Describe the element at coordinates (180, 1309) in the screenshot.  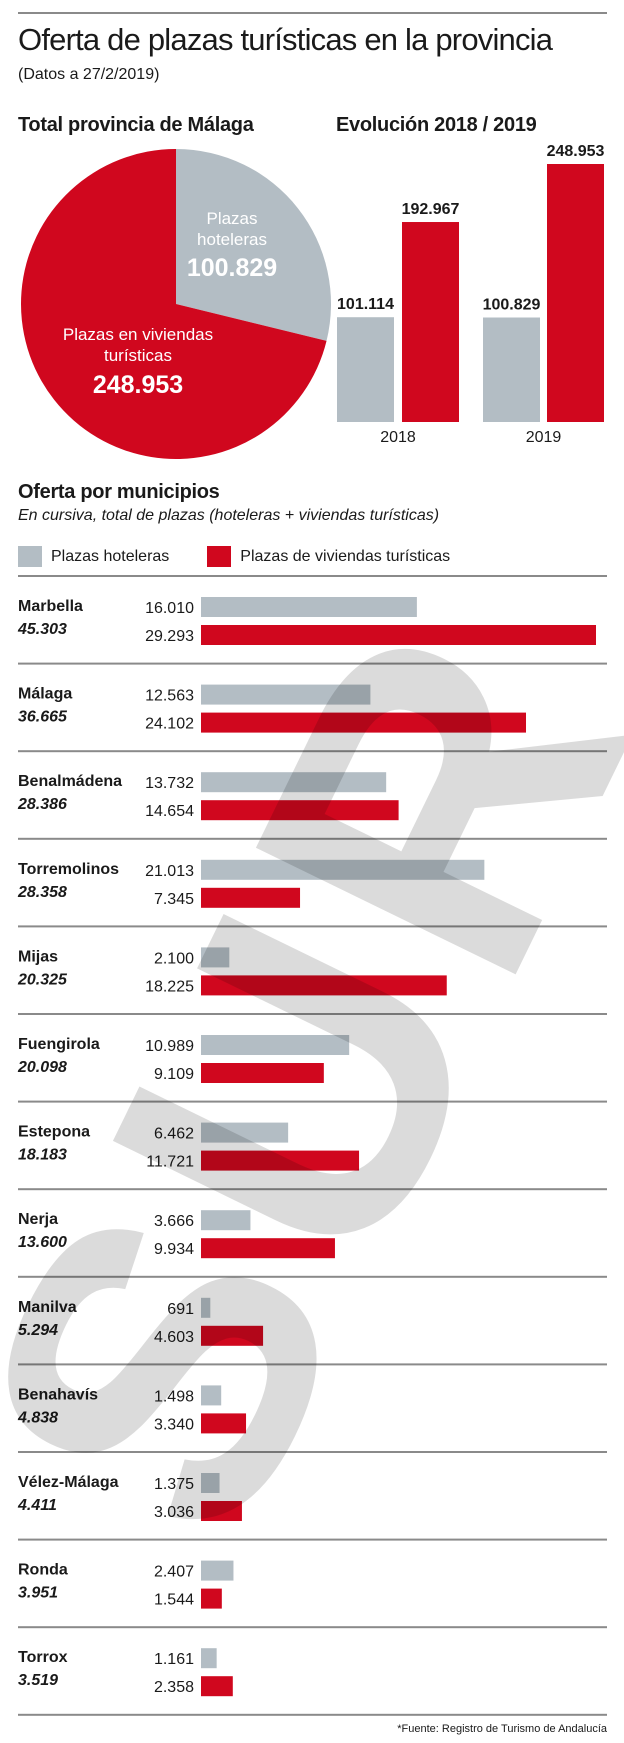
I see `value-hoteleras: 691` at that location.